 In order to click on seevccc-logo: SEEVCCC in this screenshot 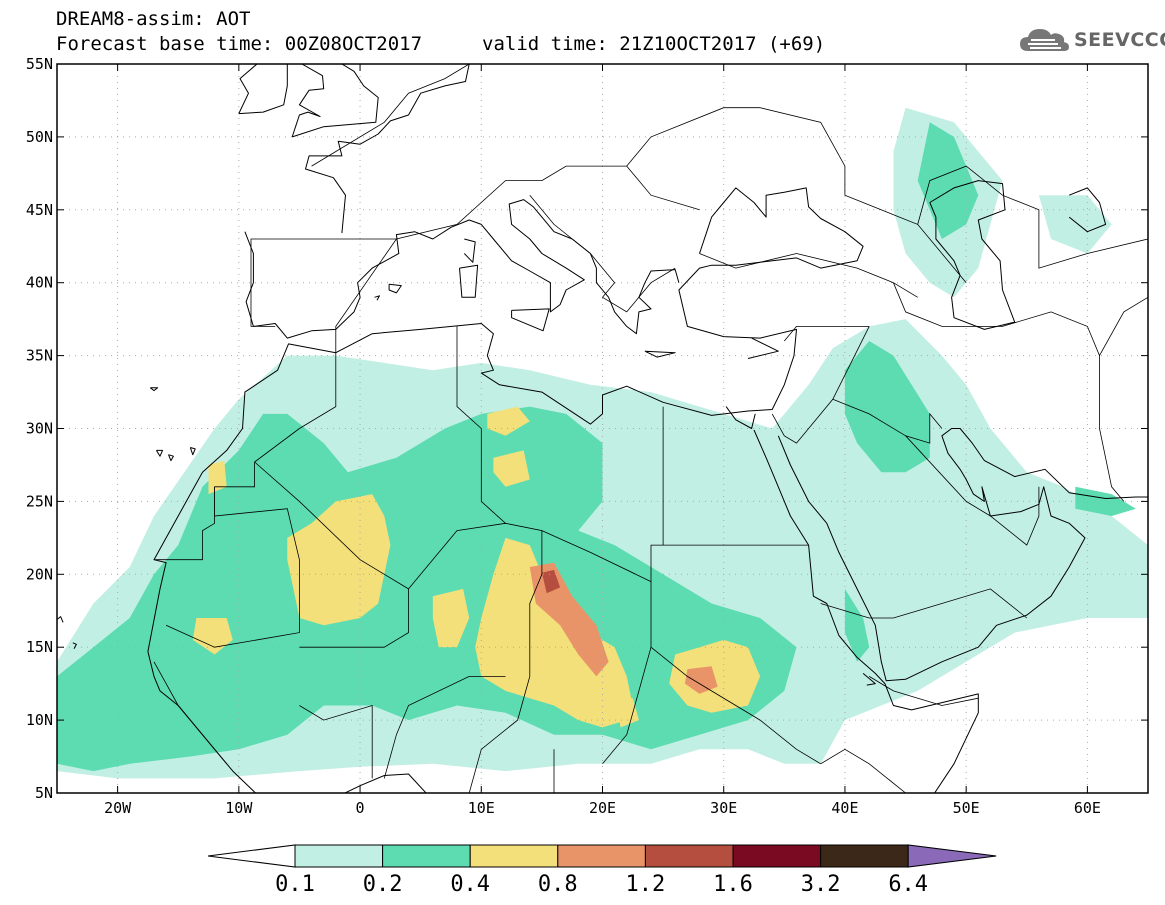, I will do `click(1091, 41)`.